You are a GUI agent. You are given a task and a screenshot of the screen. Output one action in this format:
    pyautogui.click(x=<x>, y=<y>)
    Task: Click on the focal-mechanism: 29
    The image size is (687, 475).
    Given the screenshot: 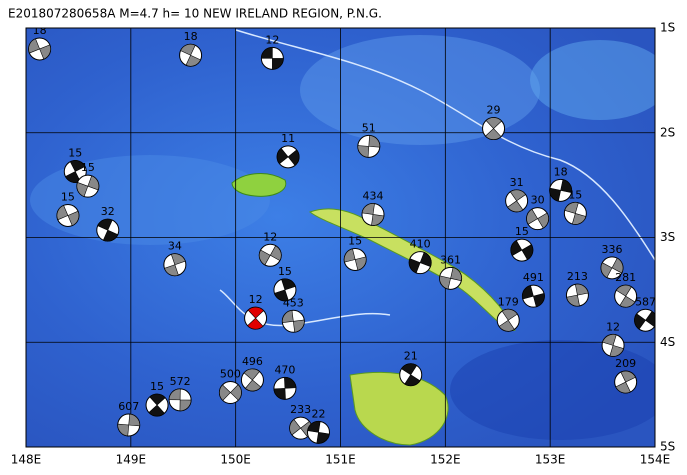 What is the action you would take?
    pyautogui.click(x=494, y=122)
    